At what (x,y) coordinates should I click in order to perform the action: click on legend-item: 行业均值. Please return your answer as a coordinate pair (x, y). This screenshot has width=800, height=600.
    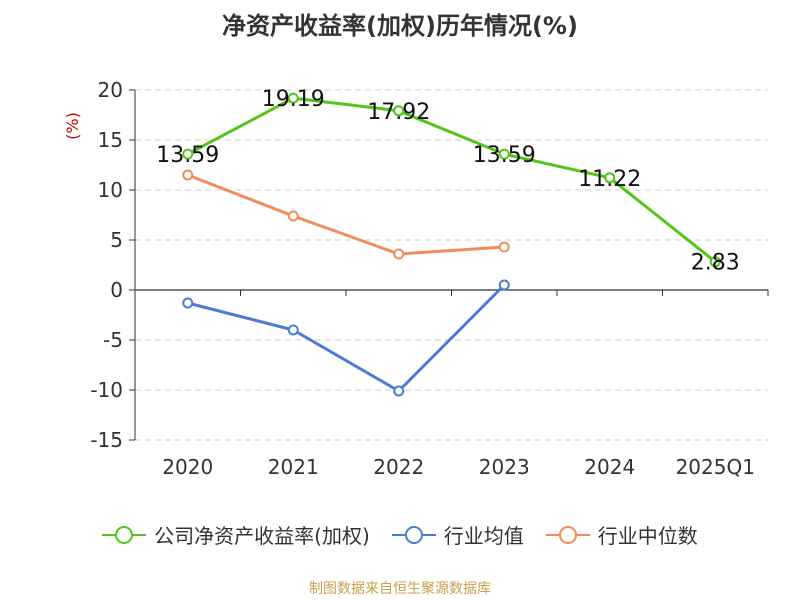
    Looking at the image, I should click on (457, 534).